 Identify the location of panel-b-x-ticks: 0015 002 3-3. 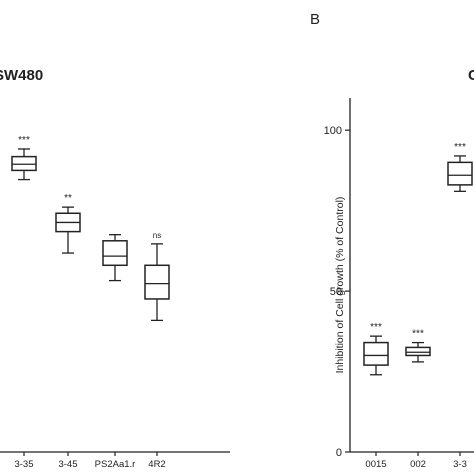
(416, 461).